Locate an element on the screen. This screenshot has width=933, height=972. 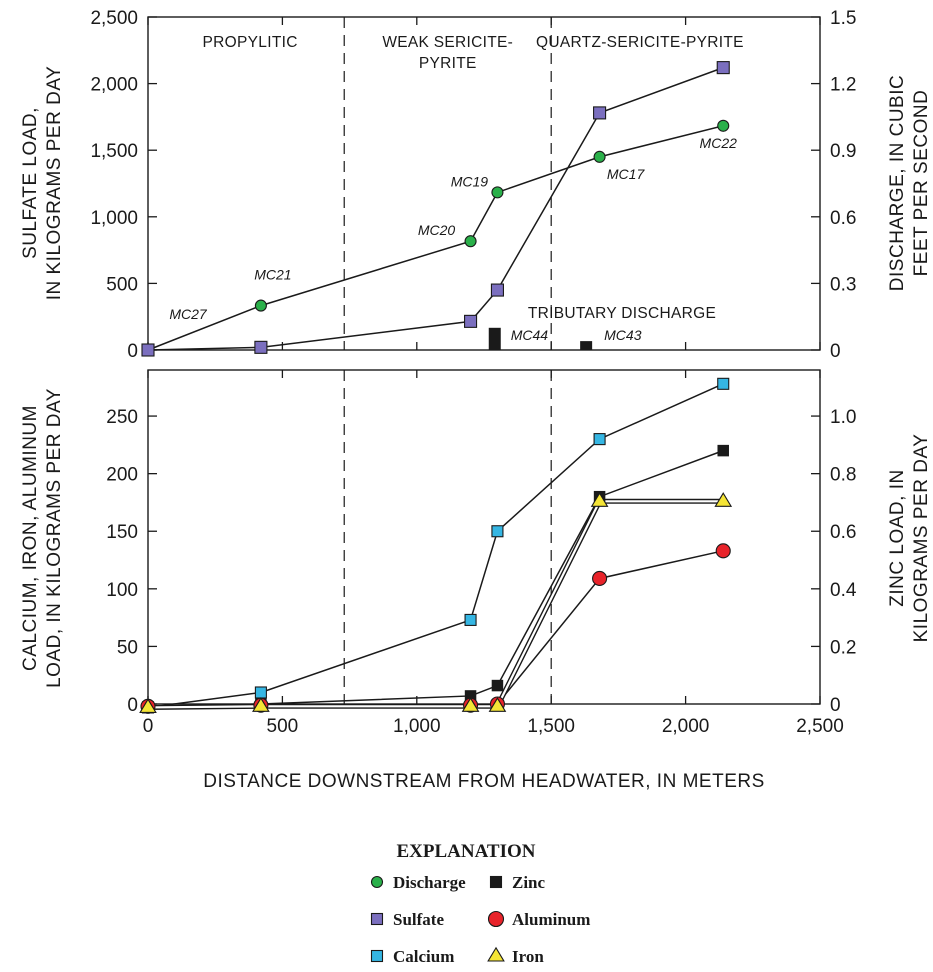
zone-label-1-line-1: PYRITE is located at coordinates (448, 63).